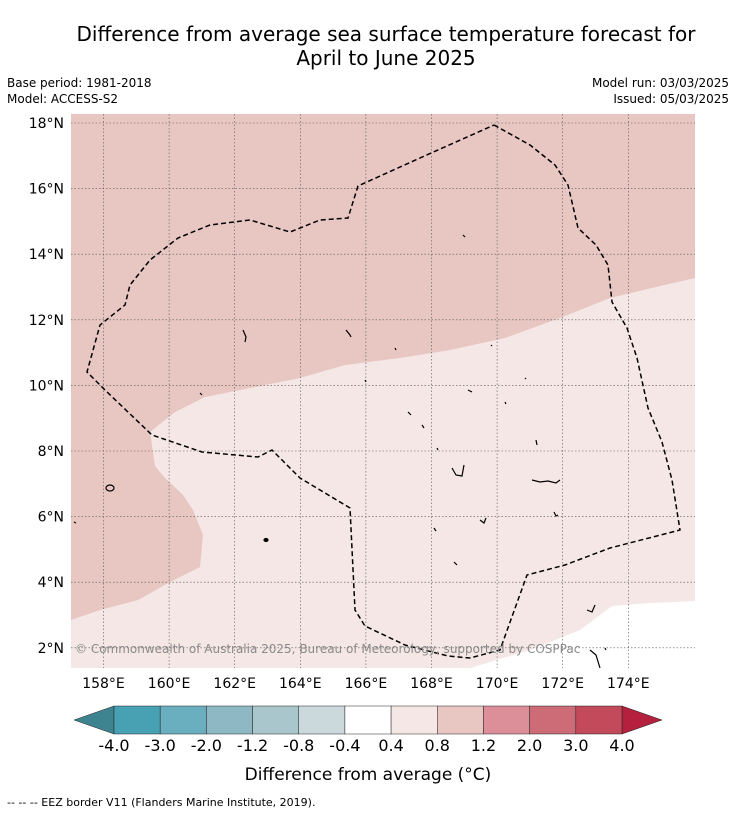 The image size is (736, 816). Describe the element at coordinates (63, 99) in the screenshot. I see `model-name: Model: ACCESS-S2` at that location.